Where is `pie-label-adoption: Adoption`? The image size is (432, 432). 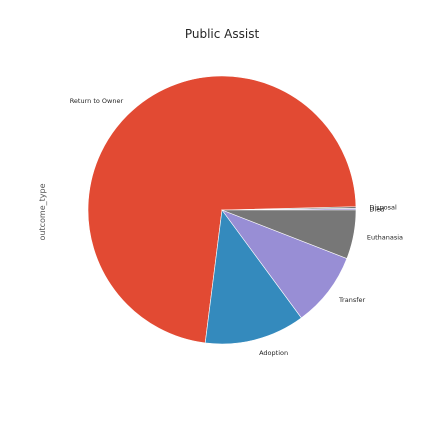
pie-label-adoption: Adoption is located at coordinates (273, 353).